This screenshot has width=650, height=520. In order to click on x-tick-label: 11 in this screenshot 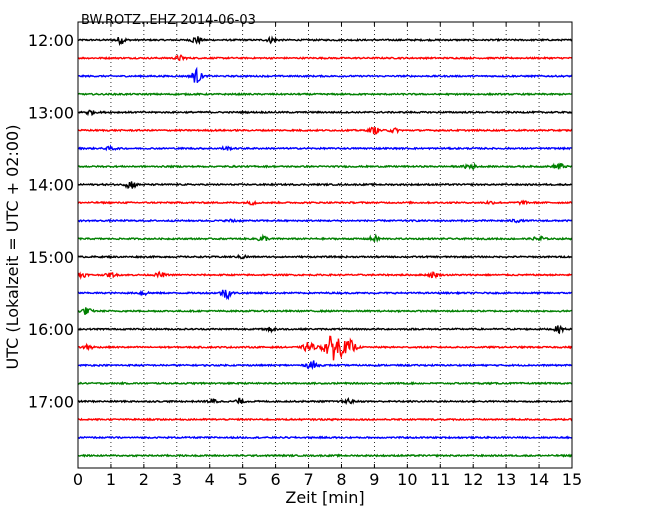, I will do `click(440, 479)`.